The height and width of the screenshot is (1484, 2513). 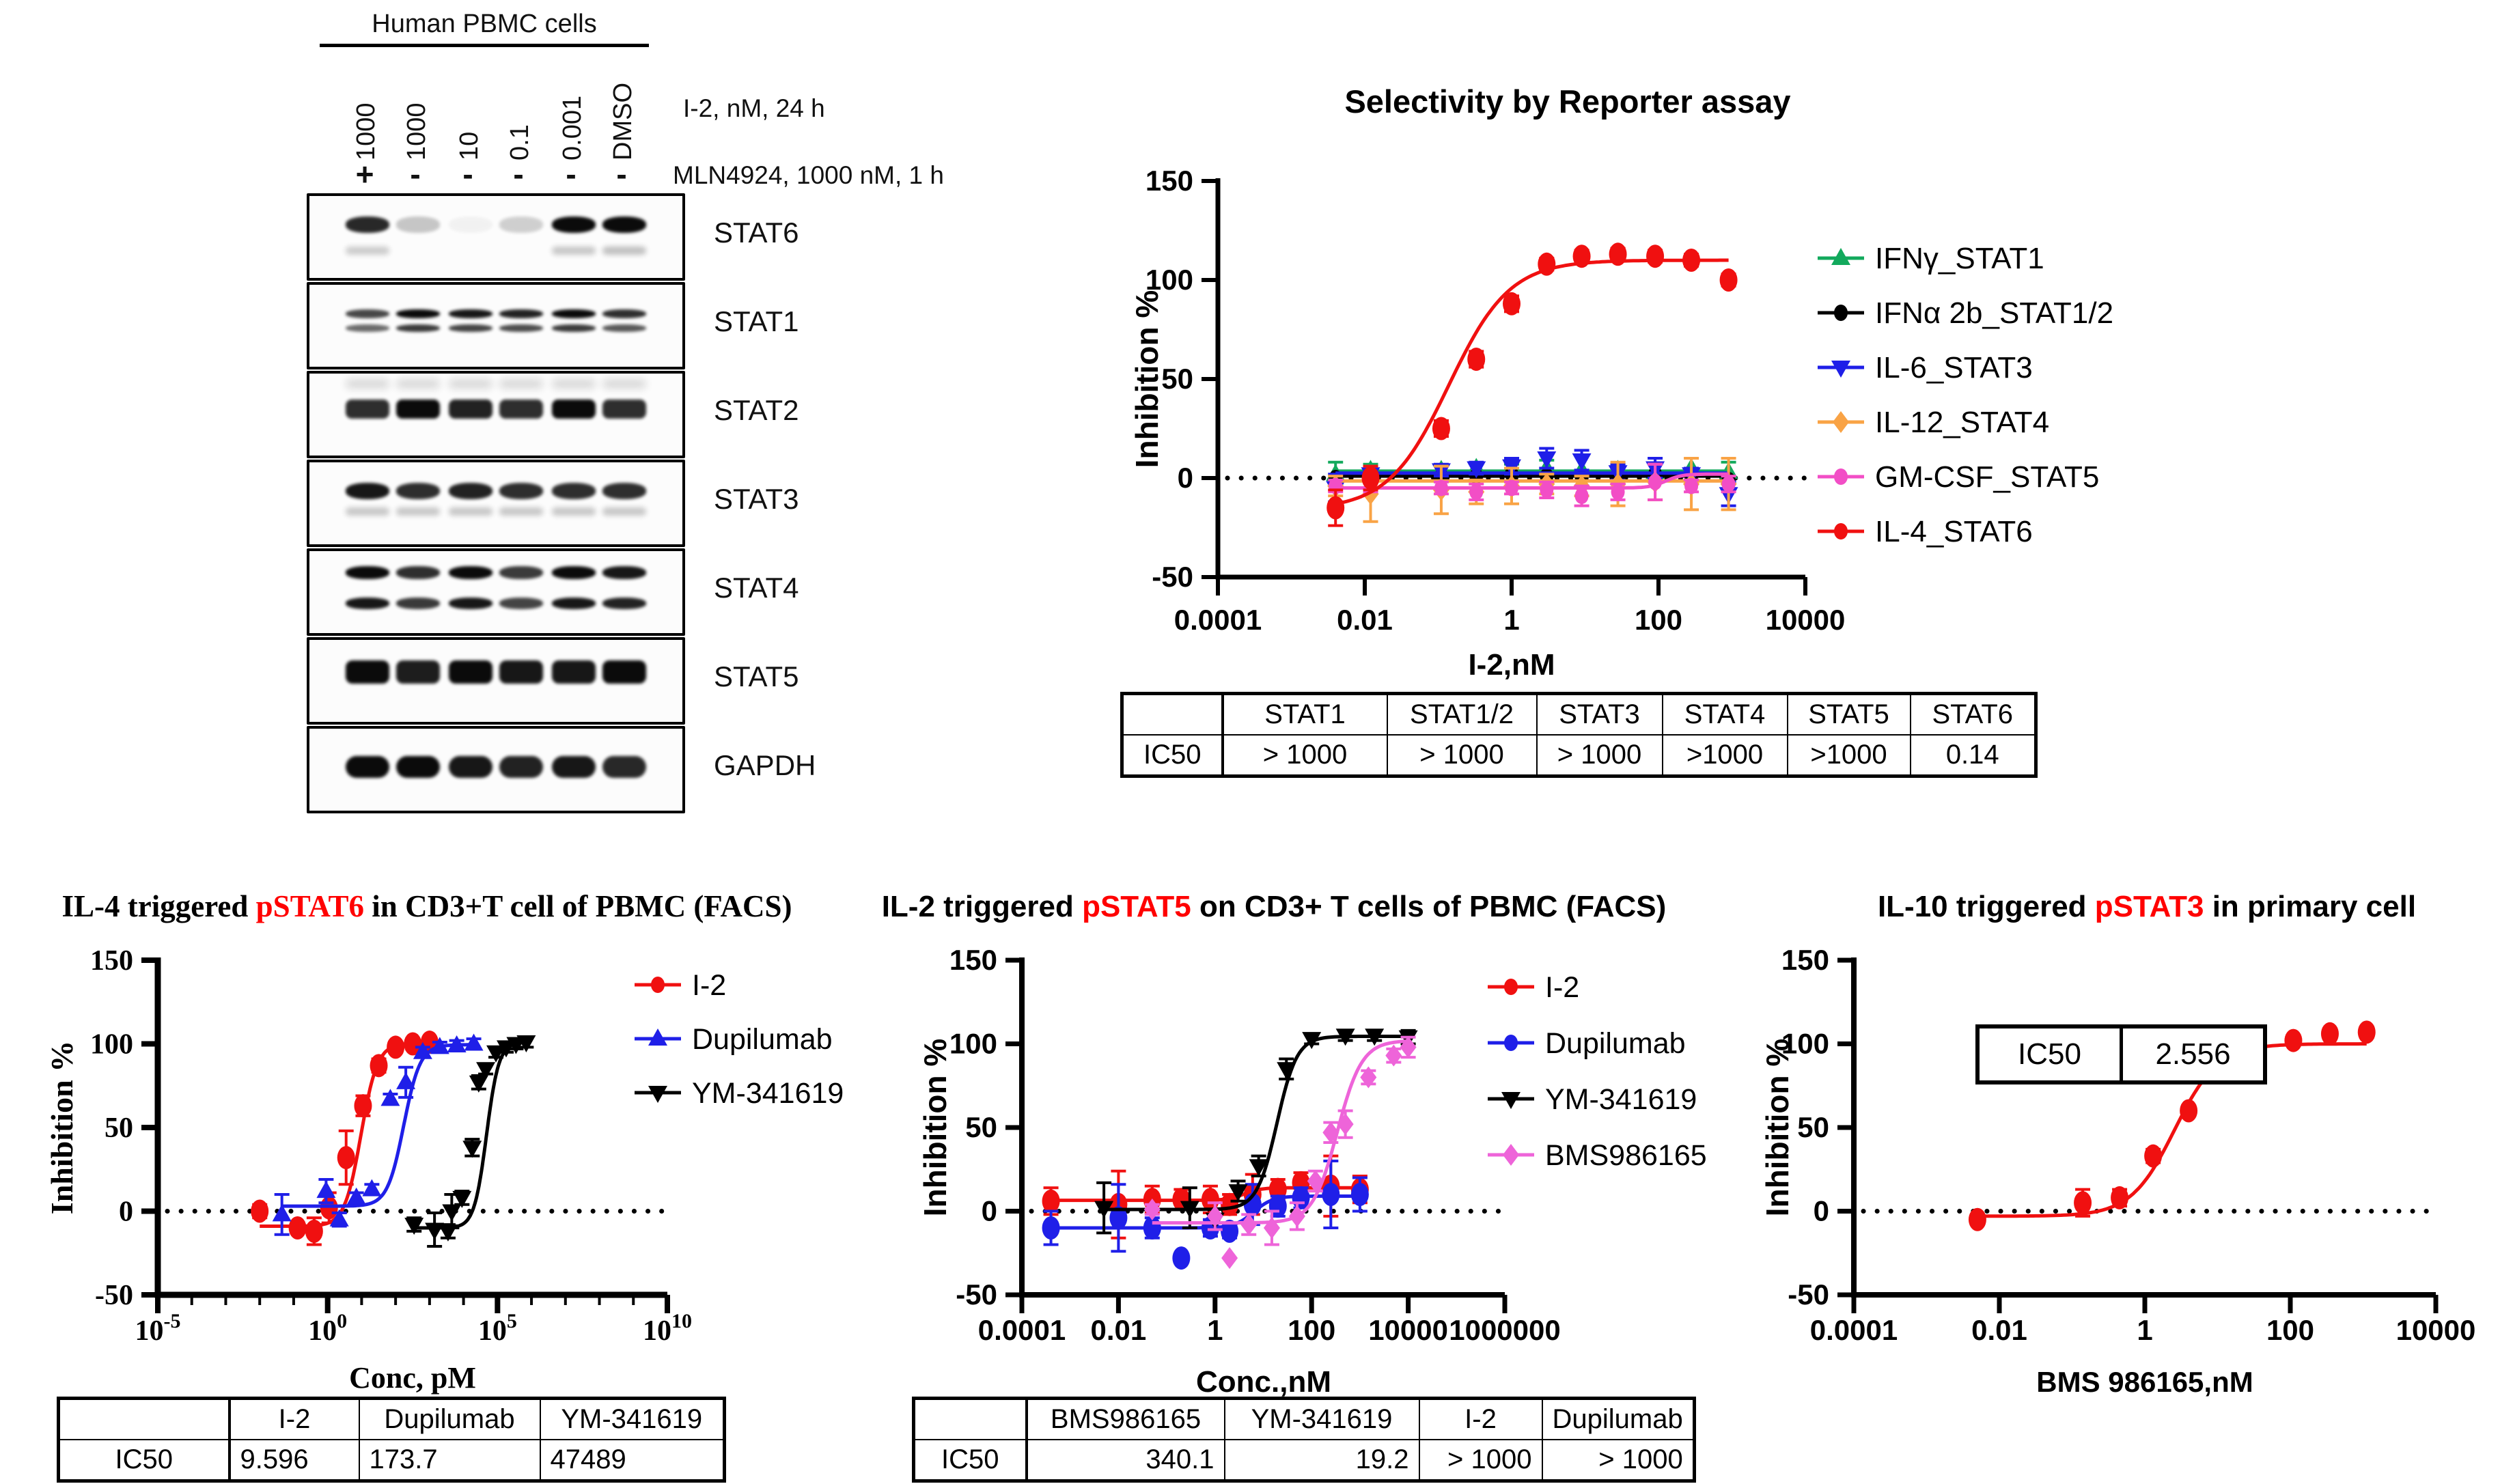 What do you see at coordinates (1954, 367) in the screenshot?
I see `legend-label-IL-6_STAT3: IL-6_STAT3` at bounding box center [1954, 367].